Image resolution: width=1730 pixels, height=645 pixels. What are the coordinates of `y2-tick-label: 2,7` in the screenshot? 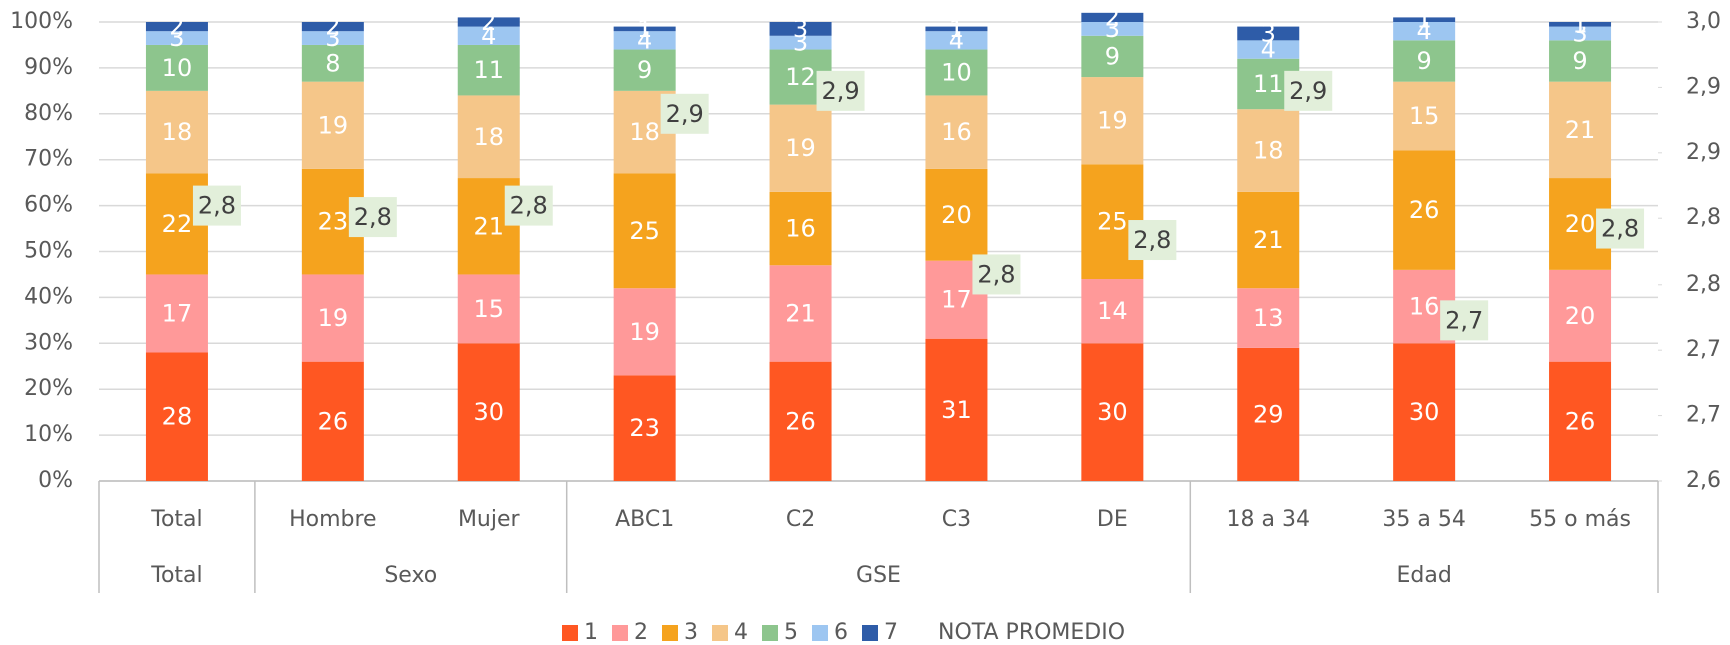 It's located at (1703, 349).